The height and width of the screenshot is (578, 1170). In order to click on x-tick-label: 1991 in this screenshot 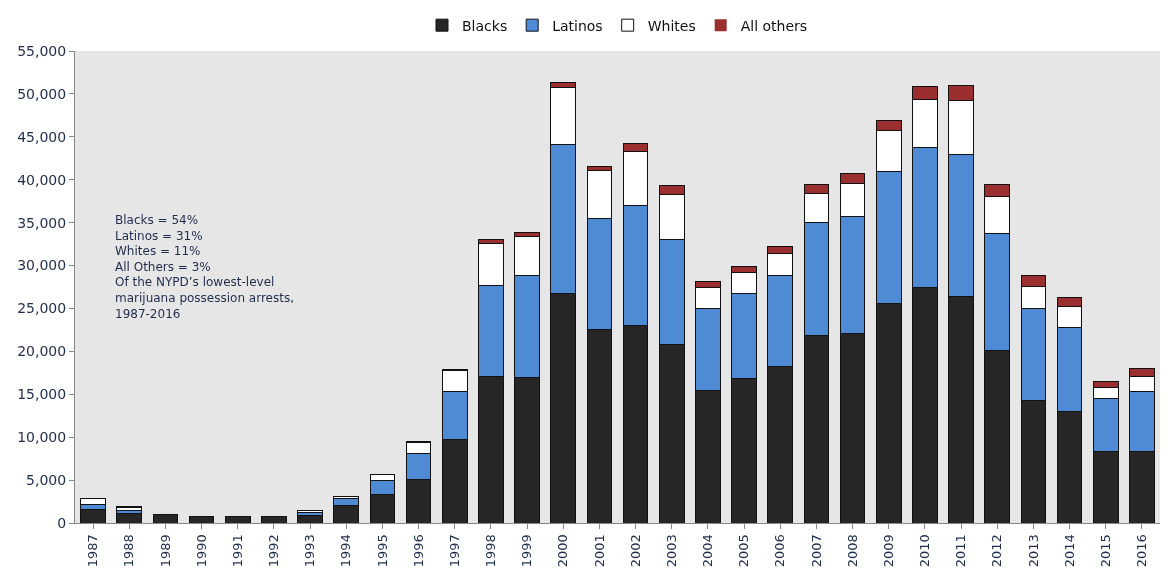, I will do `click(237, 551)`.